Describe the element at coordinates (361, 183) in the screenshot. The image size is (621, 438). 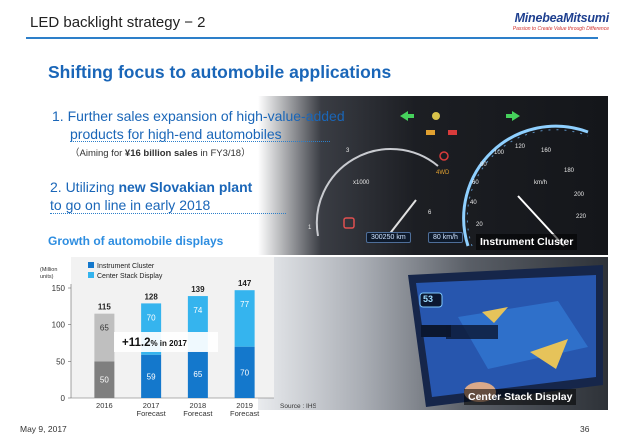
I see `rpm-unit-label: x1000` at that location.